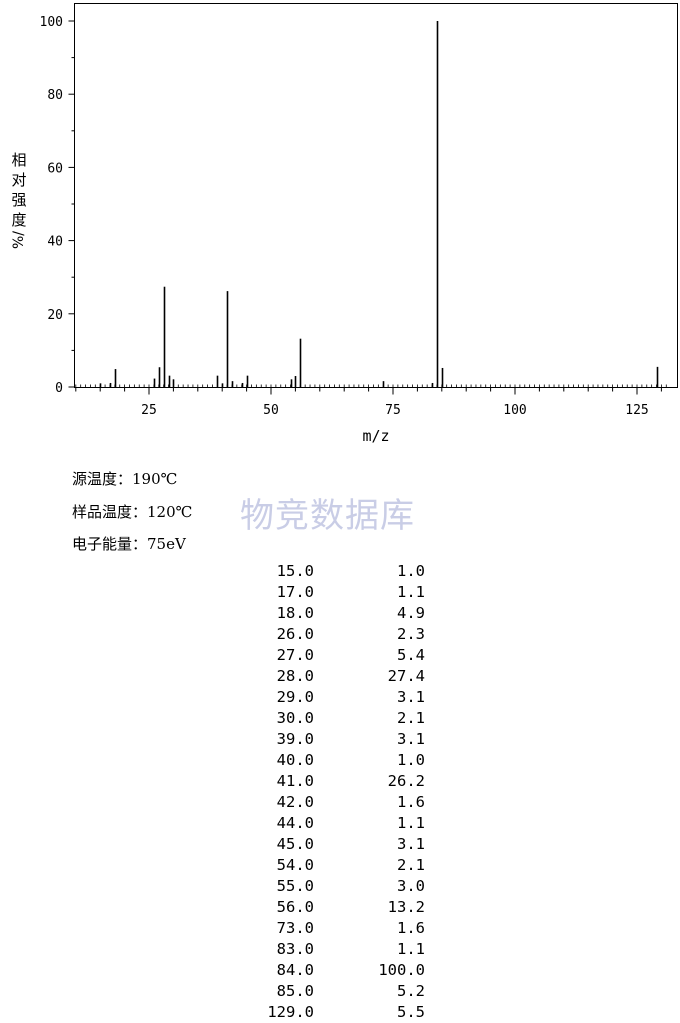 This screenshot has height=1023, width=680. What do you see at coordinates (340, 886) in the screenshot?
I see `peak-table-row: 55.0 3.0` at bounding box center [340, 886].